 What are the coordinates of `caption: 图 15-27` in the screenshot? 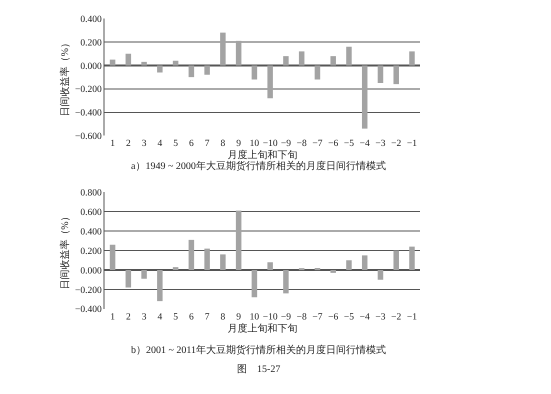 It's located at (258, 369).